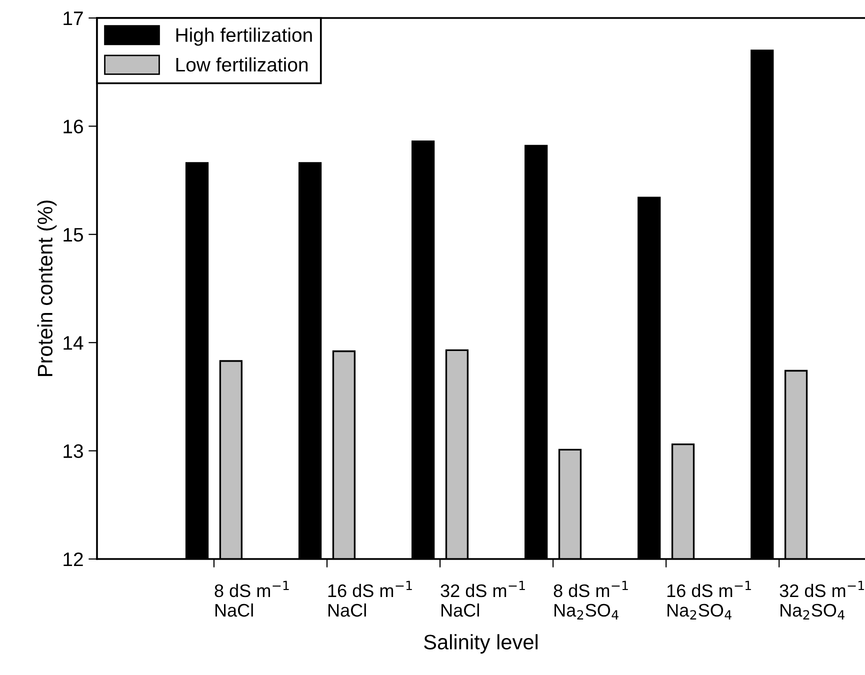 The width and height of the screenshot is (865, 675). What do you see at coordinates (822, 600) in the screenshot?
I see `category-label: 32 dS m$^{−1}$ Na$_{2}$SO$_{4}$` at bounding box center [822, 600].